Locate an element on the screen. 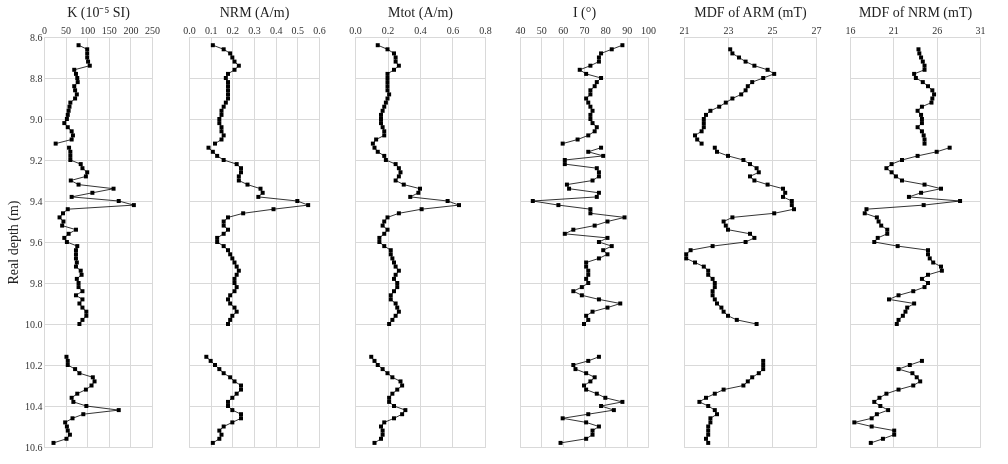 This screenshot has height=464, width=1008. x-axis-title: MDF of NRM (mT) is located at coordinates (915, 12).